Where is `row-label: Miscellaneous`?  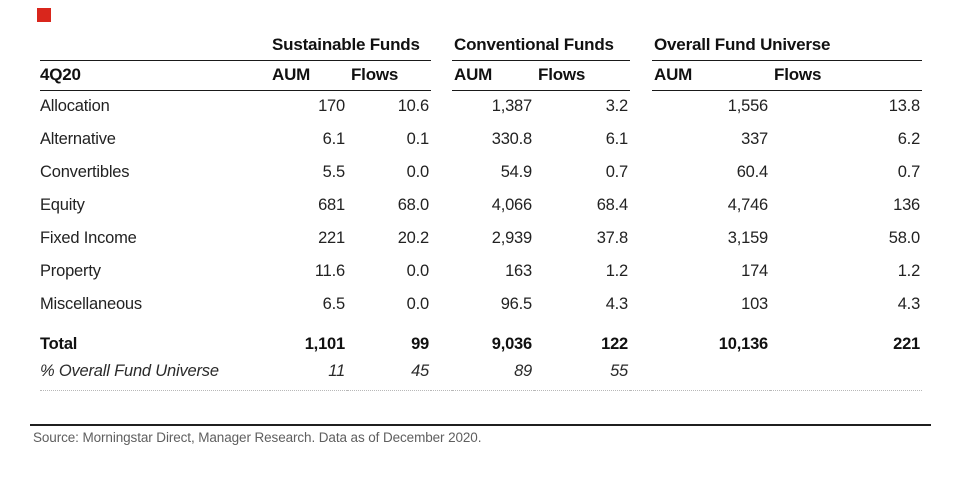 row-label: Miscellaneous is located at coordinates (91, 304).